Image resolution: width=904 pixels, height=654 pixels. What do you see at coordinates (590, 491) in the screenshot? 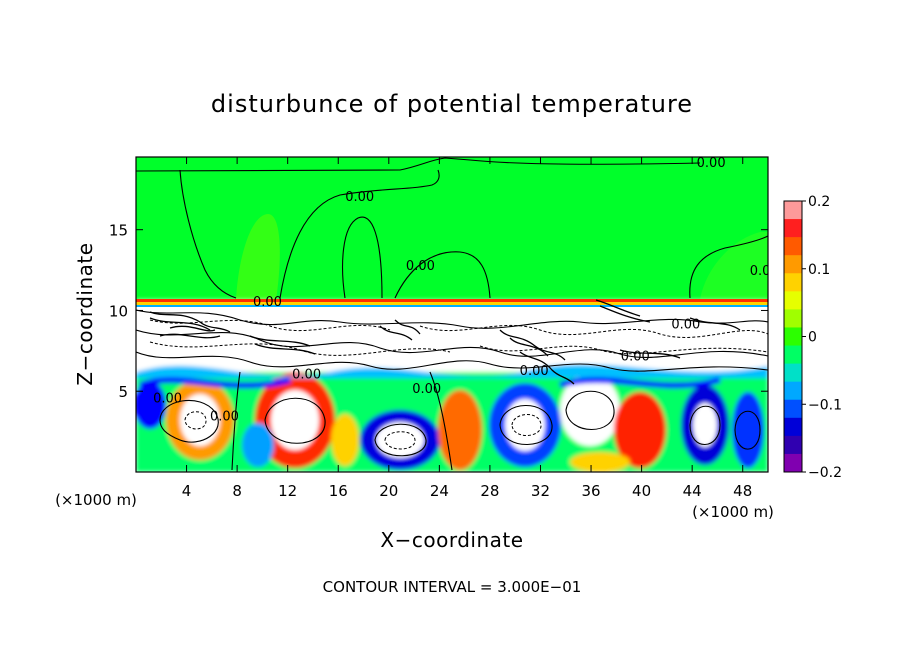
I see `x-tick-label: 36` at bounding box center [590, 491].